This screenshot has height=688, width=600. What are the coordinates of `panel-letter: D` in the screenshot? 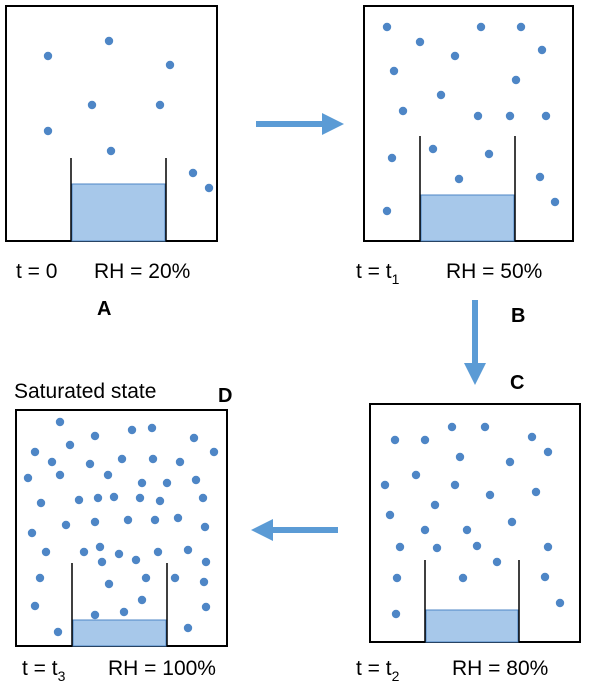 It's located at (225, 396).